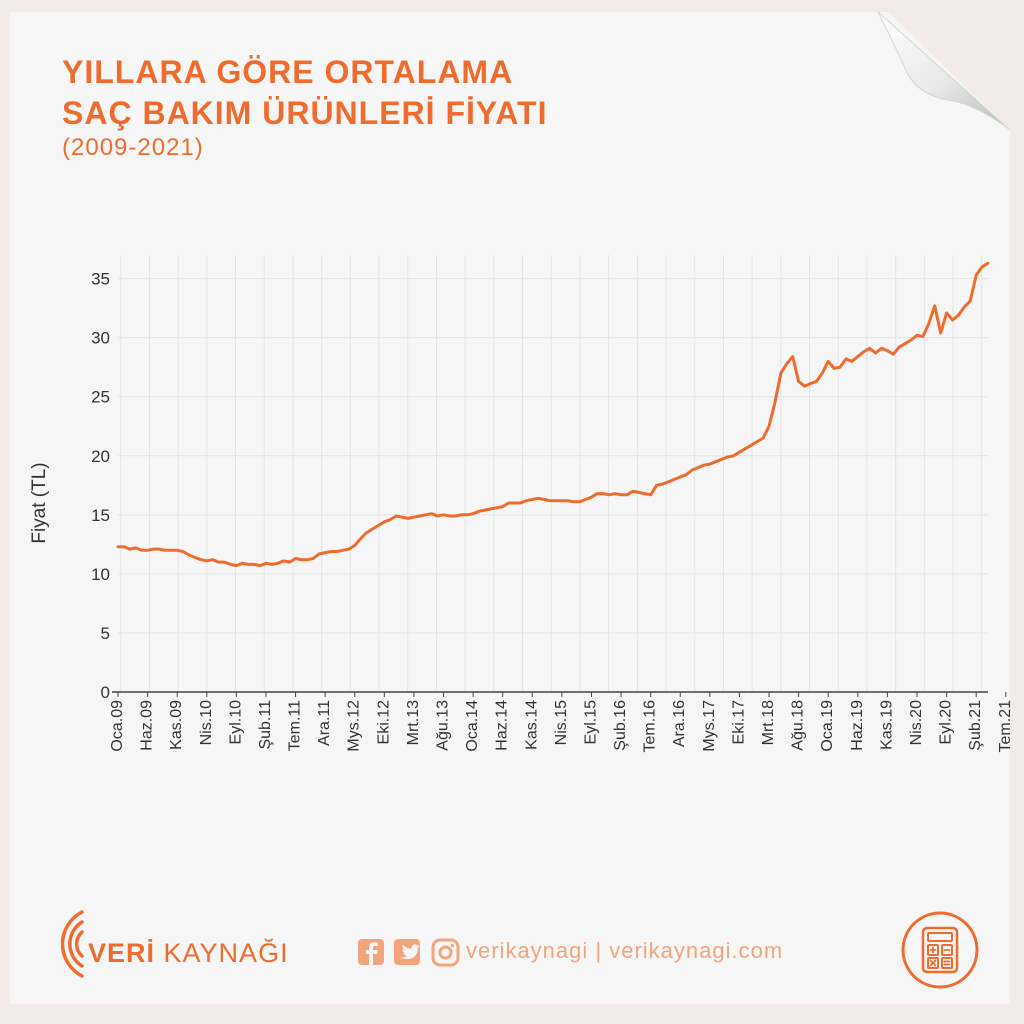 Image resolution: width=1024 pixels, height=1024 pixels. Describe the element at coordinates (827, 726) in the screenshot. I see `x-tick-label: Oca.19` at that location.